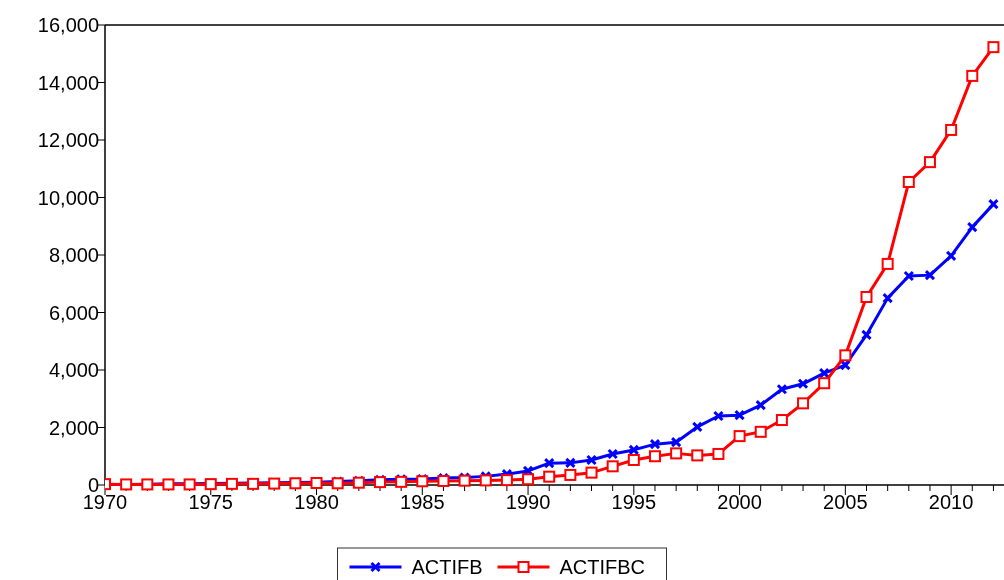  I want to click on y-tick-label: 2,000, so click(73, 427).